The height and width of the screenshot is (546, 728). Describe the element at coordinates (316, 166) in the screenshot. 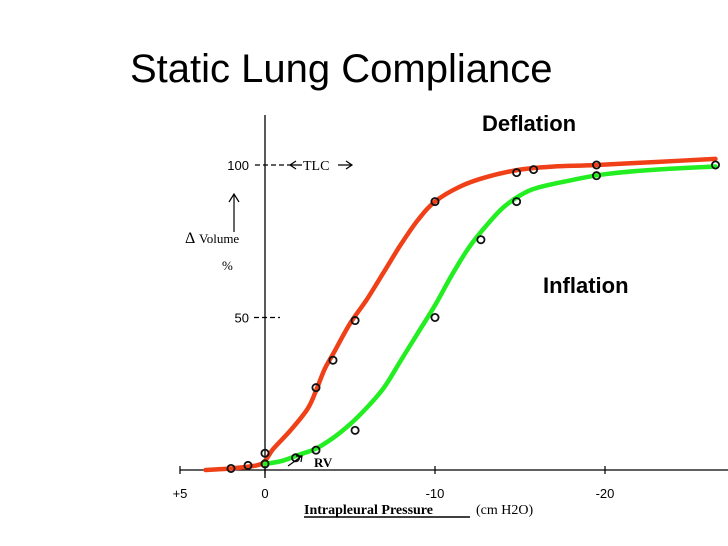

I see `tlc-label: TLC` at that location.